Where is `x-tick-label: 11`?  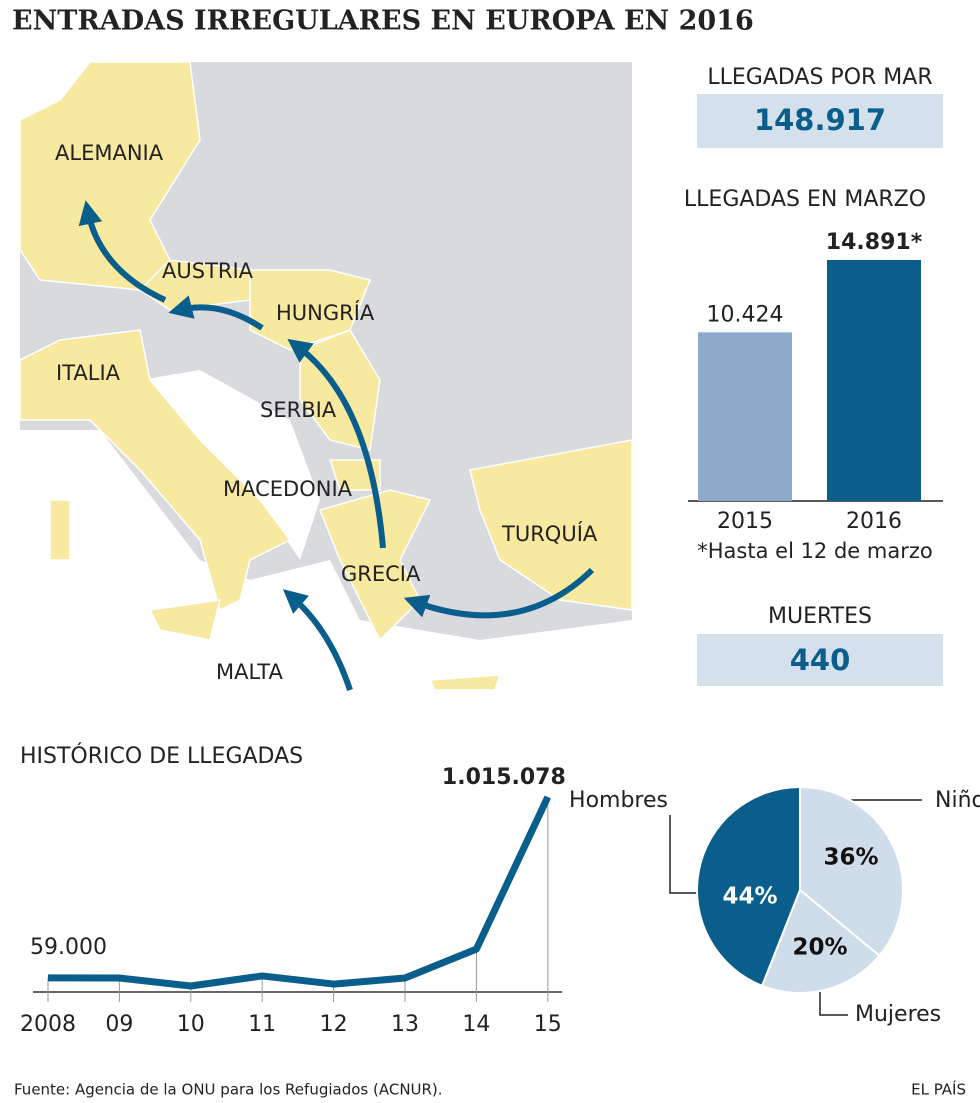 x-tick-label: 11 is located at coordinates (262, 1024).